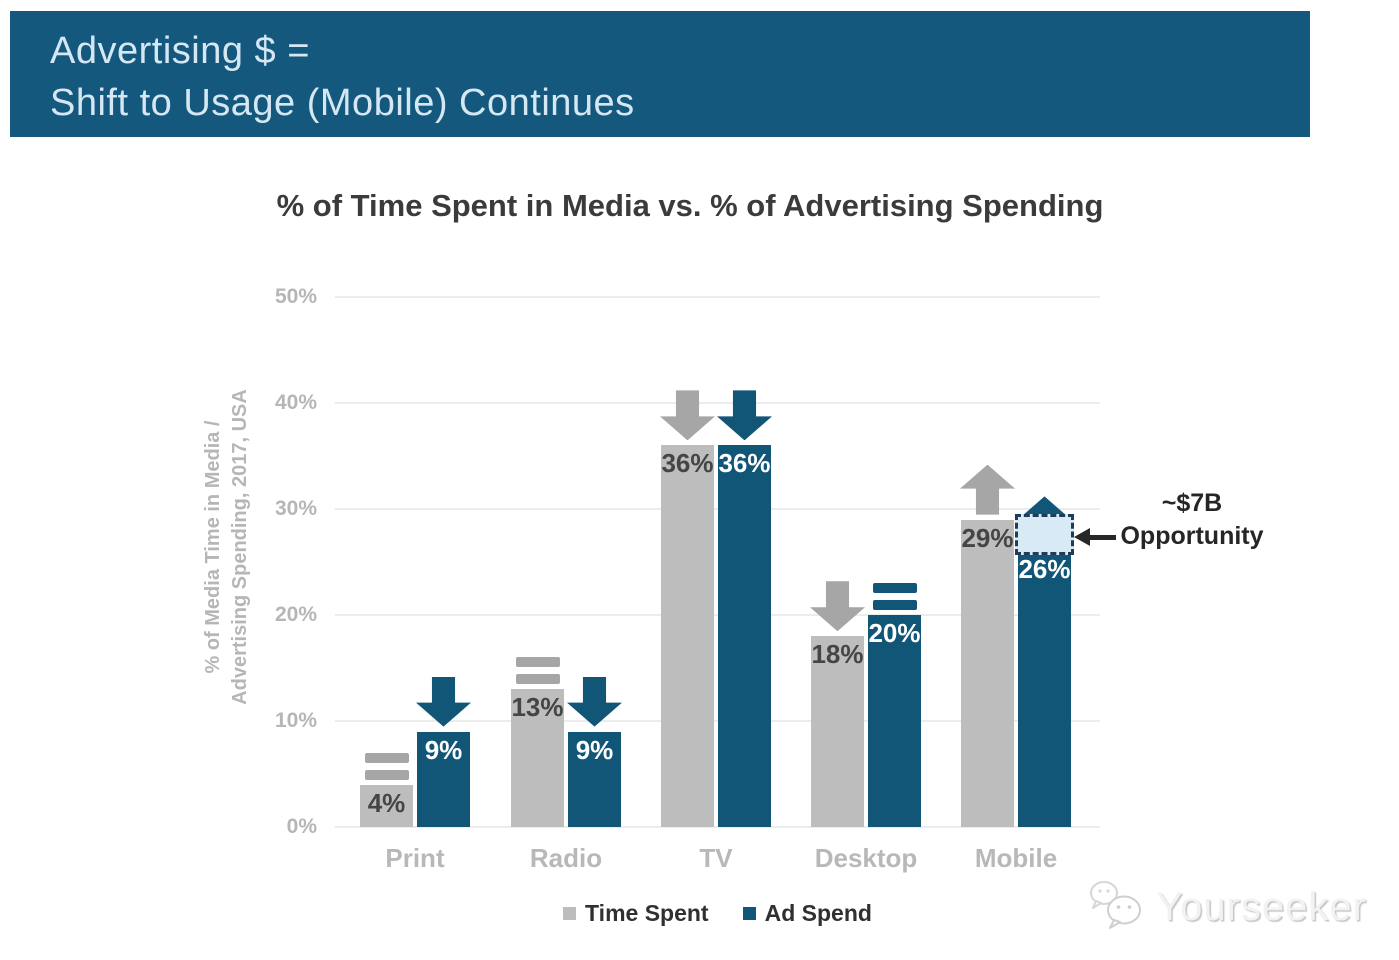 The width and height of the screenshot is (1399, 960). I want to click on ad-spend-bar-desktop: 20%, so click(894, 721).